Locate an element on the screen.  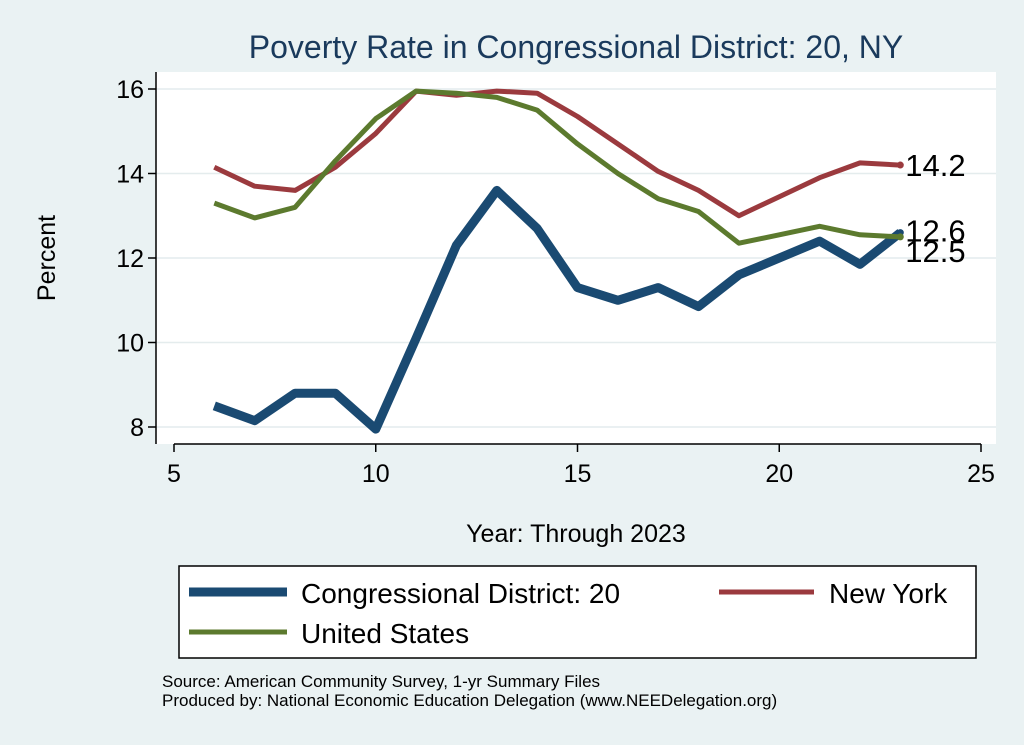
y-tick-label: 10 is located at coordinates (130, 344).